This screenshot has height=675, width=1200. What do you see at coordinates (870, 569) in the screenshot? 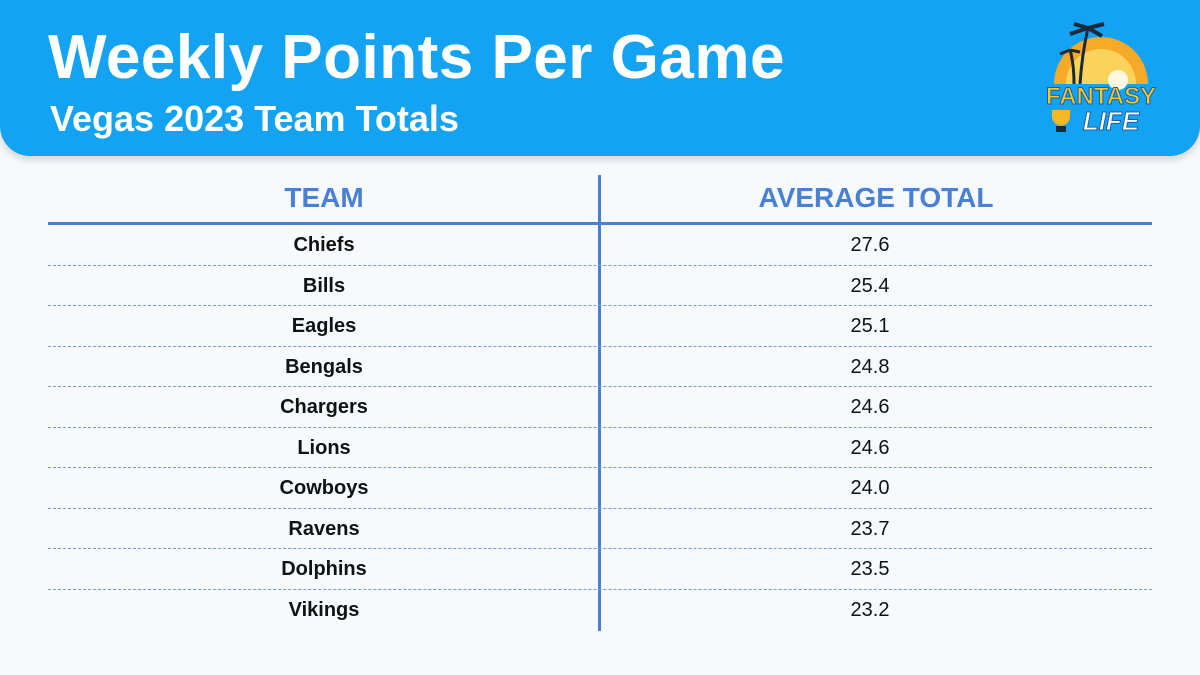
I see `average-total-value: 23.5` at bounding box center [870, 569].